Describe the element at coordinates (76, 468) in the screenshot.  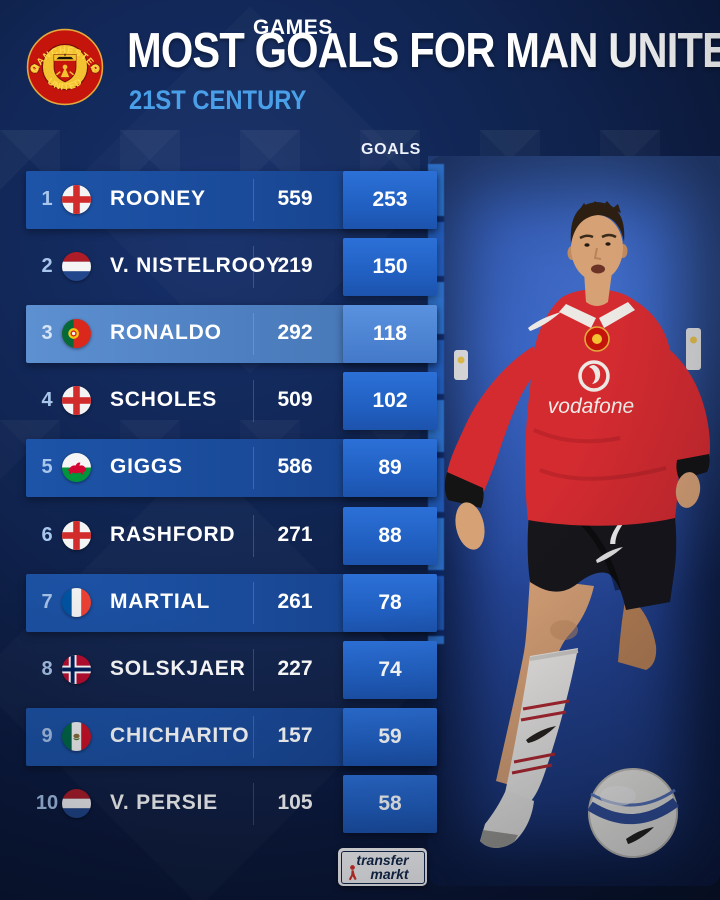
I see `flag-wales-icon` at that location.